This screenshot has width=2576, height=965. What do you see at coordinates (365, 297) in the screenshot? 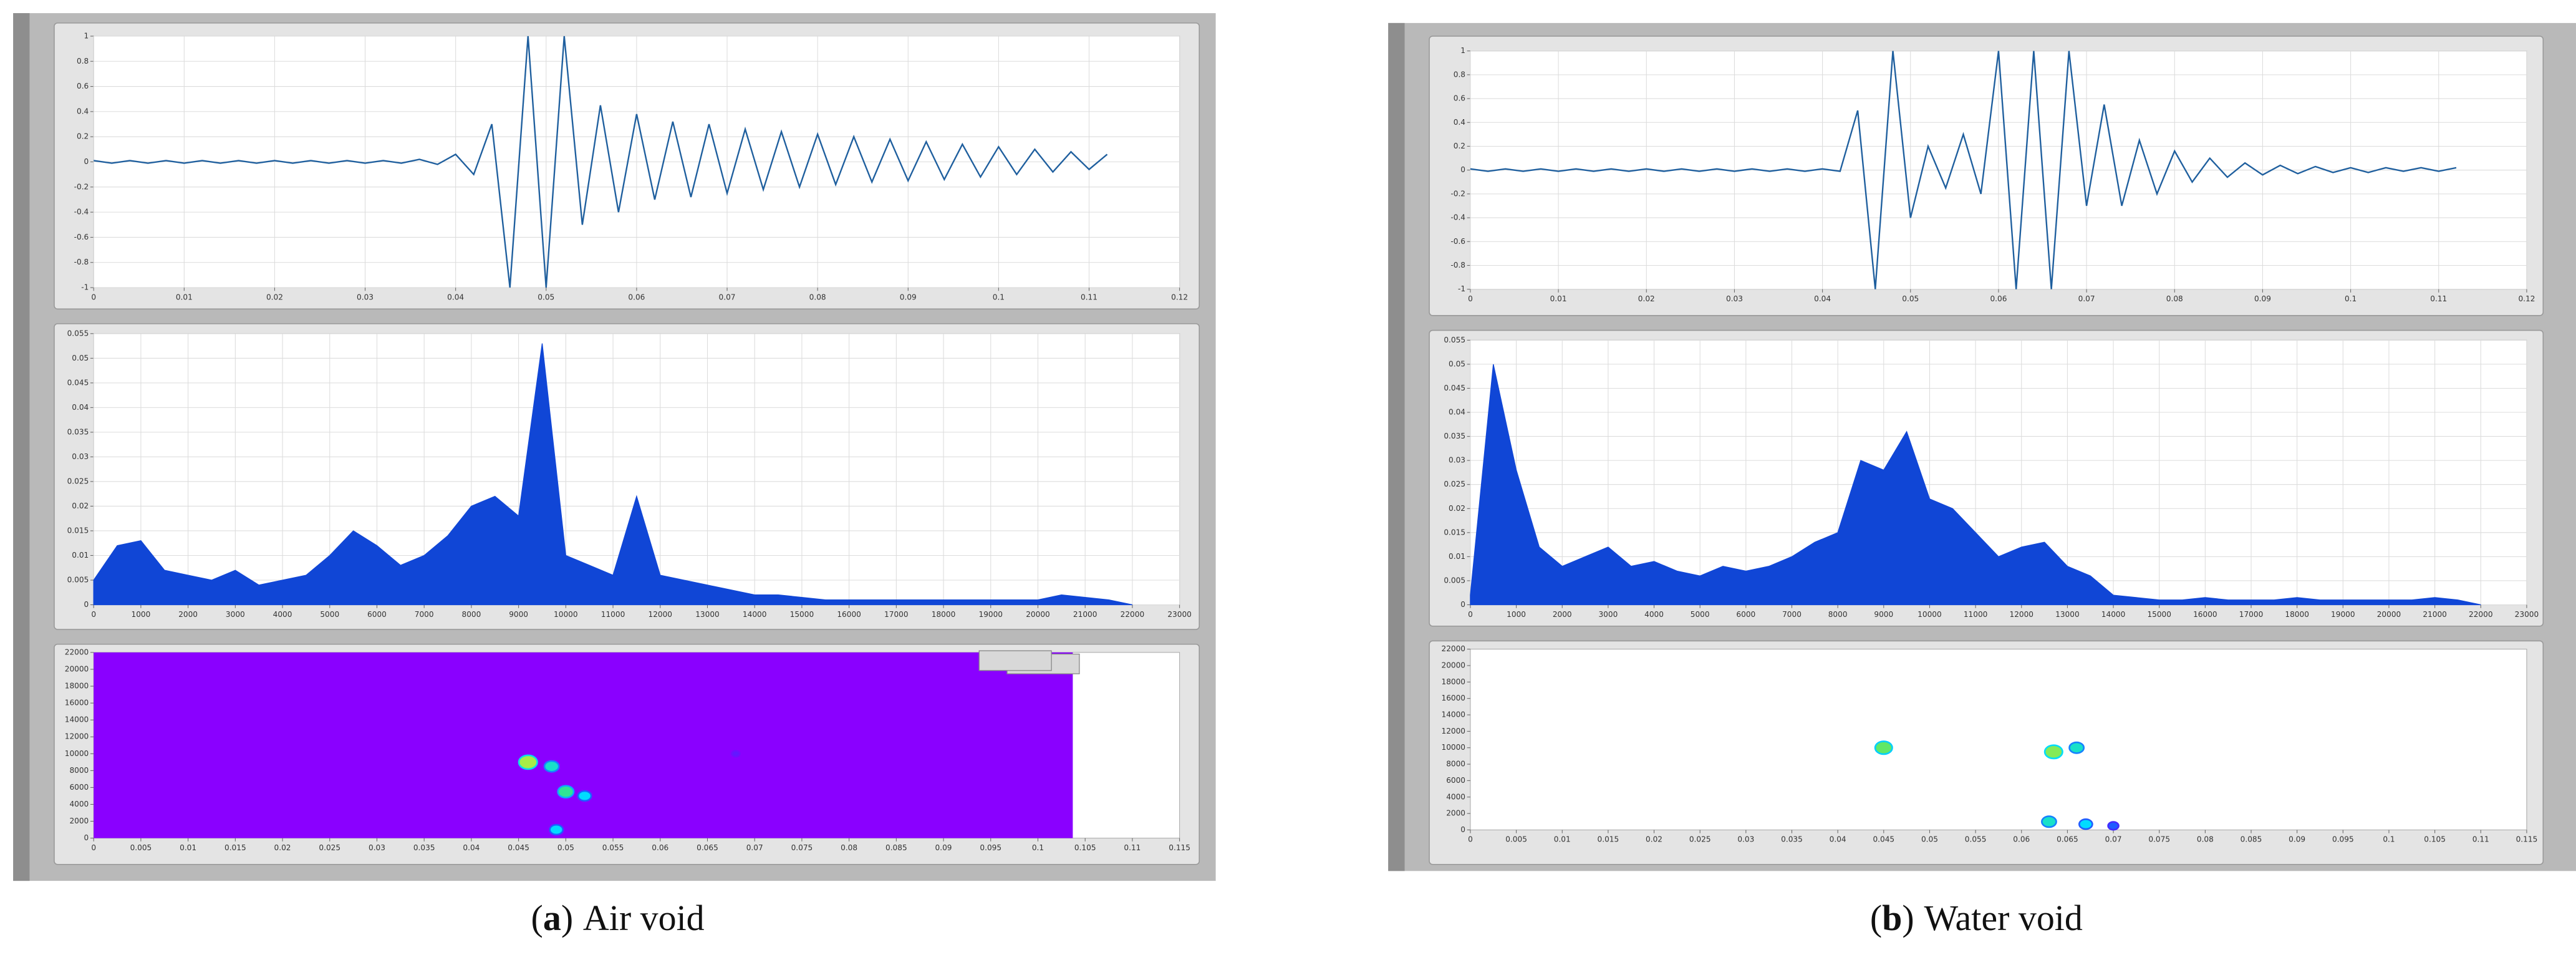
I see `x-tick-label: 0.03` at bounding box center [365, 297].